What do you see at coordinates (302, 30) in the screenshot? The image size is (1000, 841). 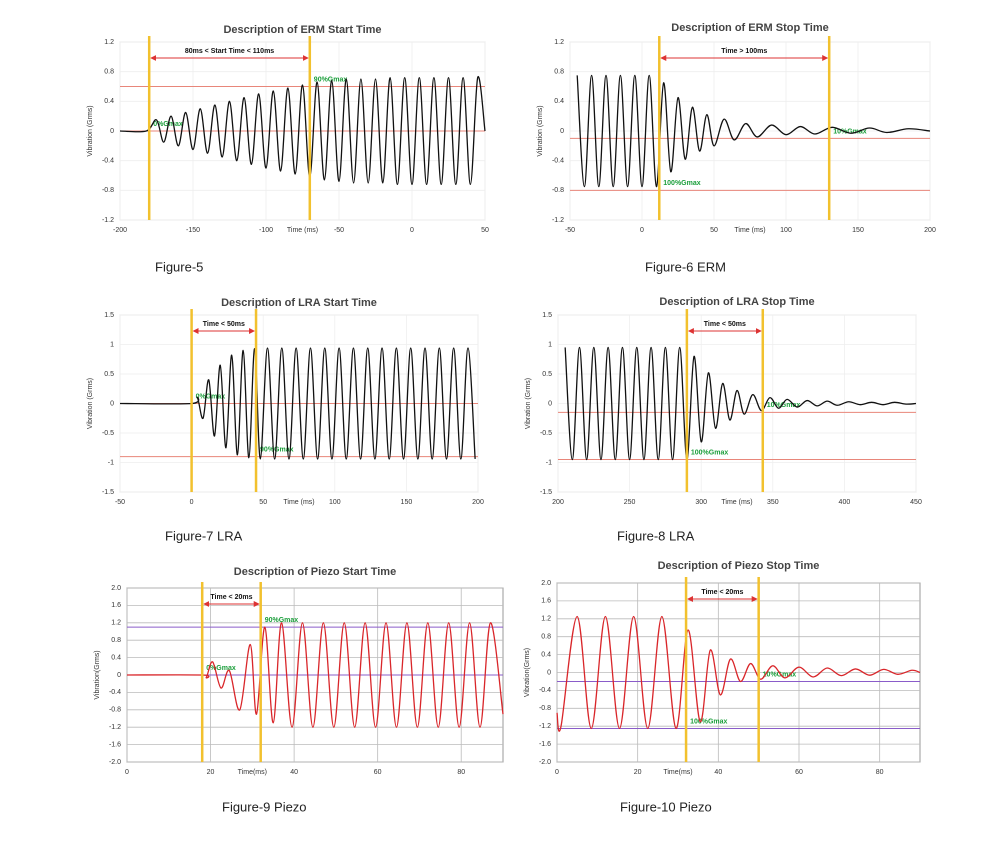 I see `chart-title: Description of ERM Start Time` at bounding box center [302, 30].